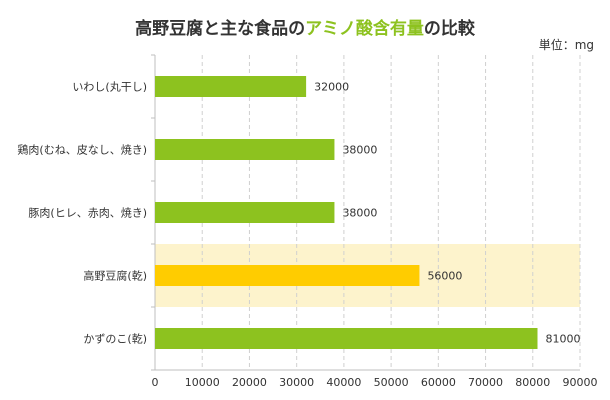 This screenshot has height=400, width=610. Describe the element at coordinates (438, 382) in the screenshot. I see `x-tick-label: 60000` at that location.